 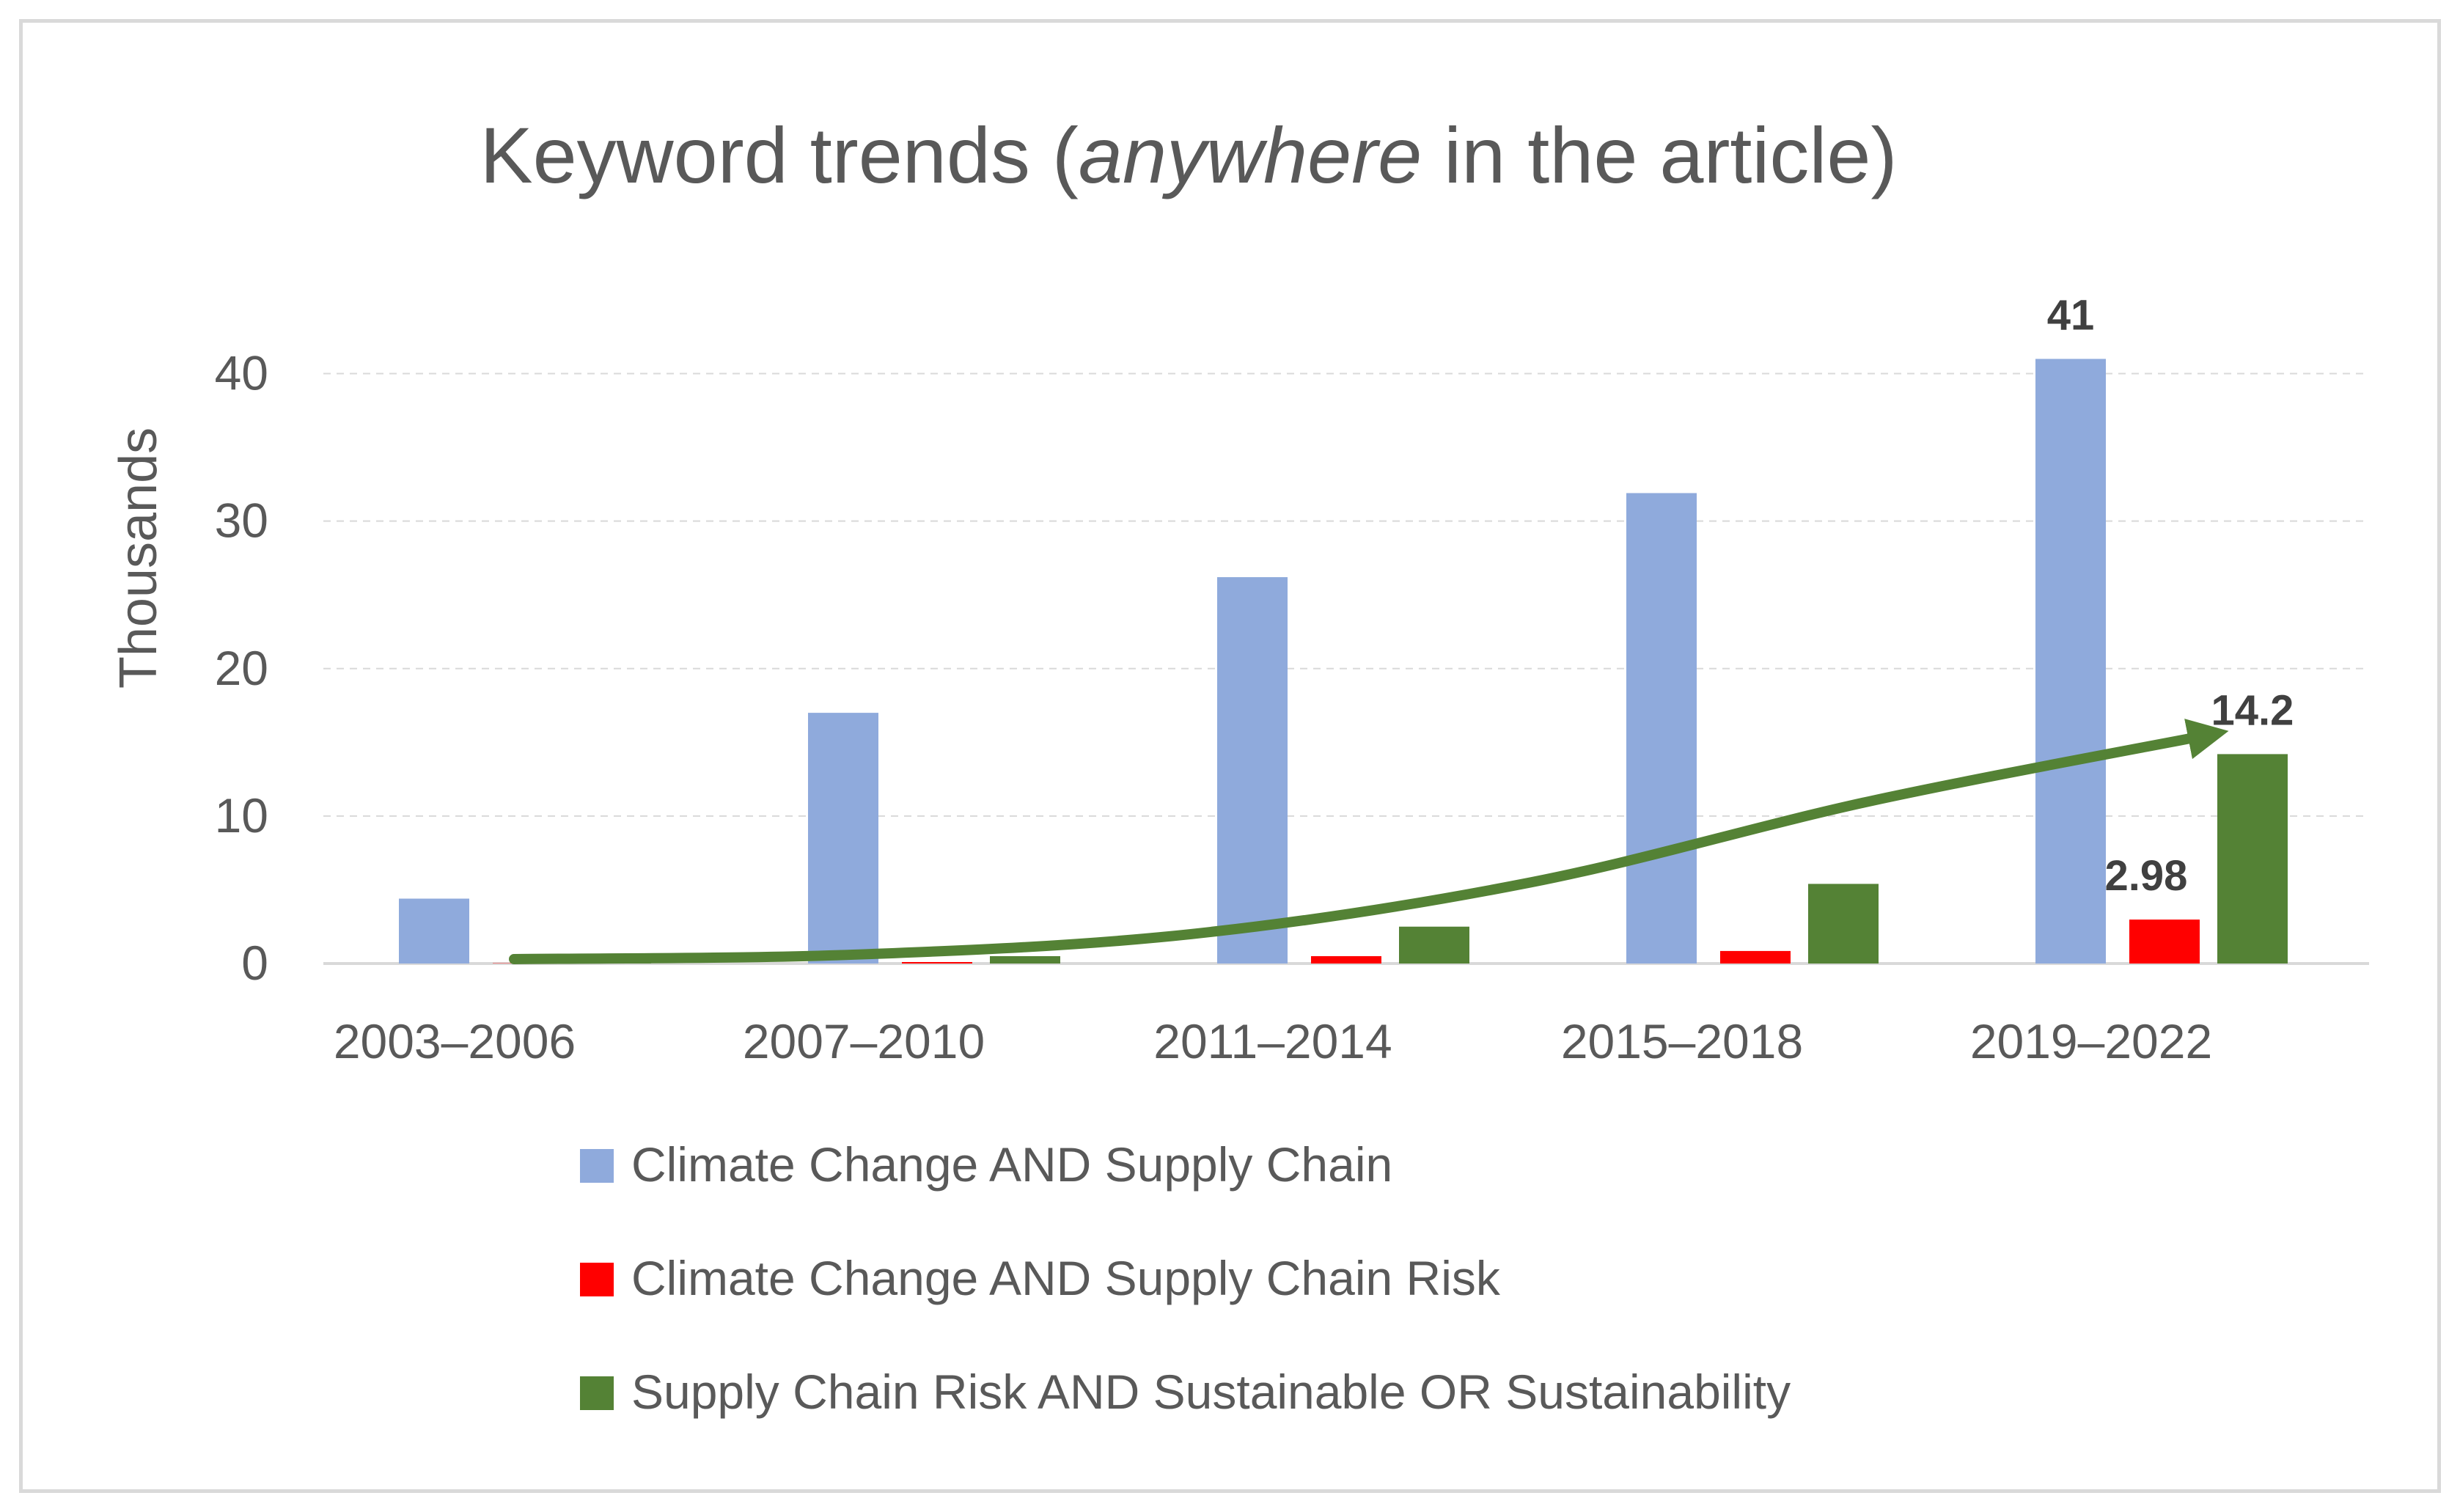 I want to click on y-tick-label: 0, so click(x=254, y=963).